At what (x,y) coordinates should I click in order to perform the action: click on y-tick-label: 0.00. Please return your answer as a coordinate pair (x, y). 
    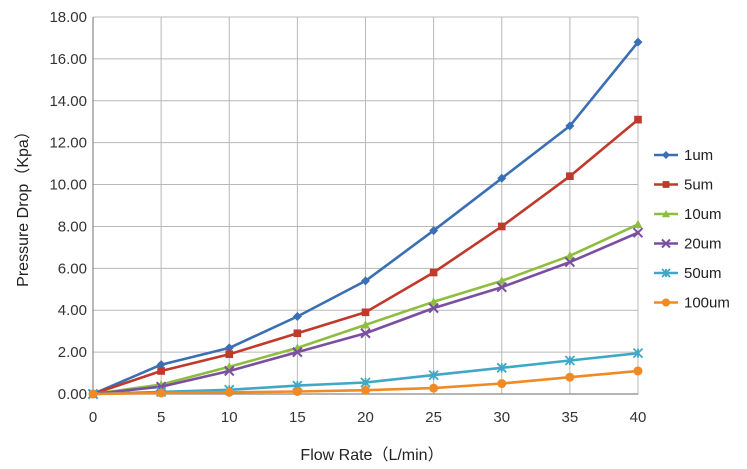
    Looking at the image, I should click on (72, 394).